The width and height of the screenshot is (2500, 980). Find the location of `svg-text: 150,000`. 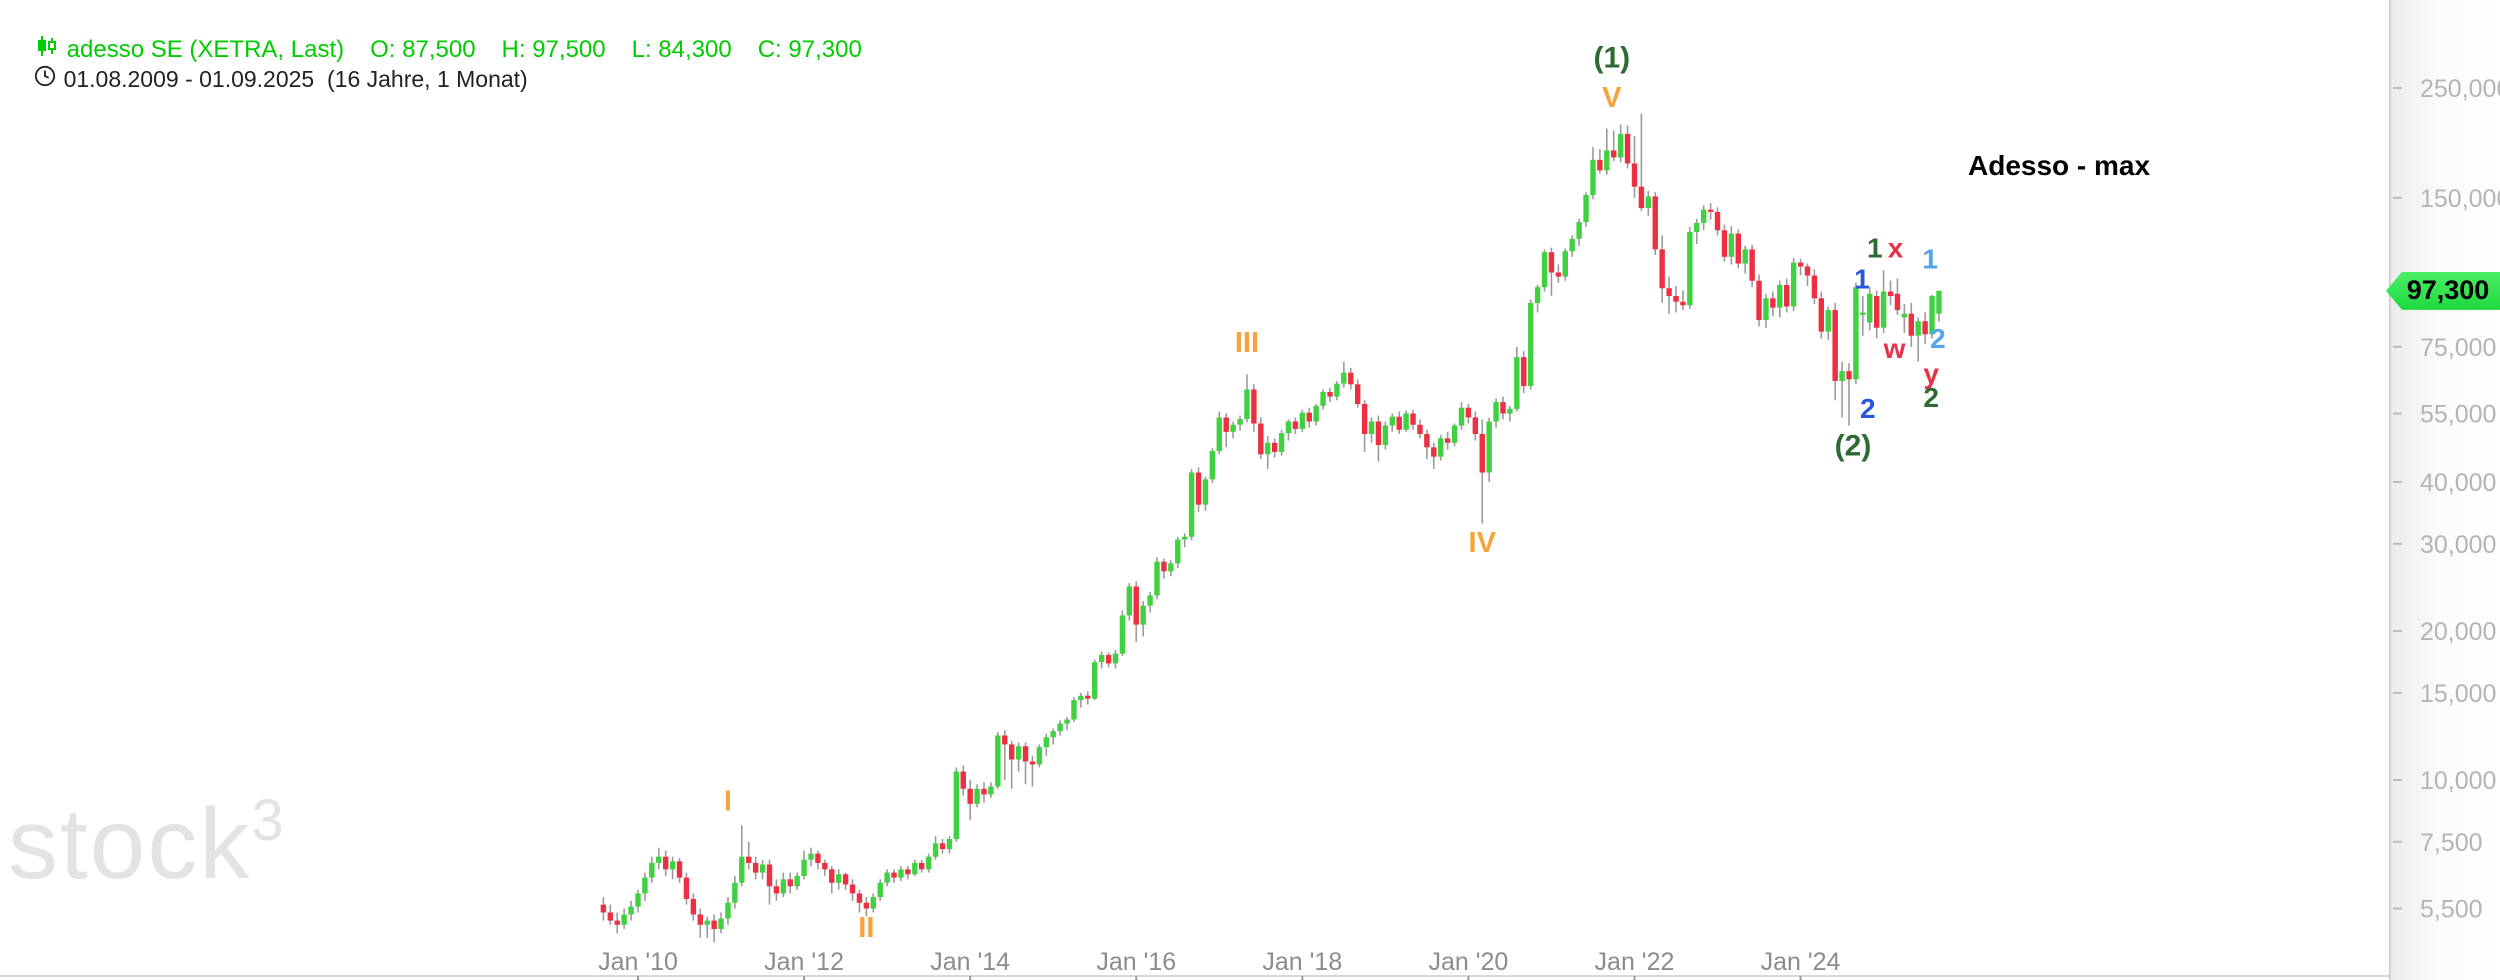

svg-text: 150,000 is located at coordinates (2460, 199).